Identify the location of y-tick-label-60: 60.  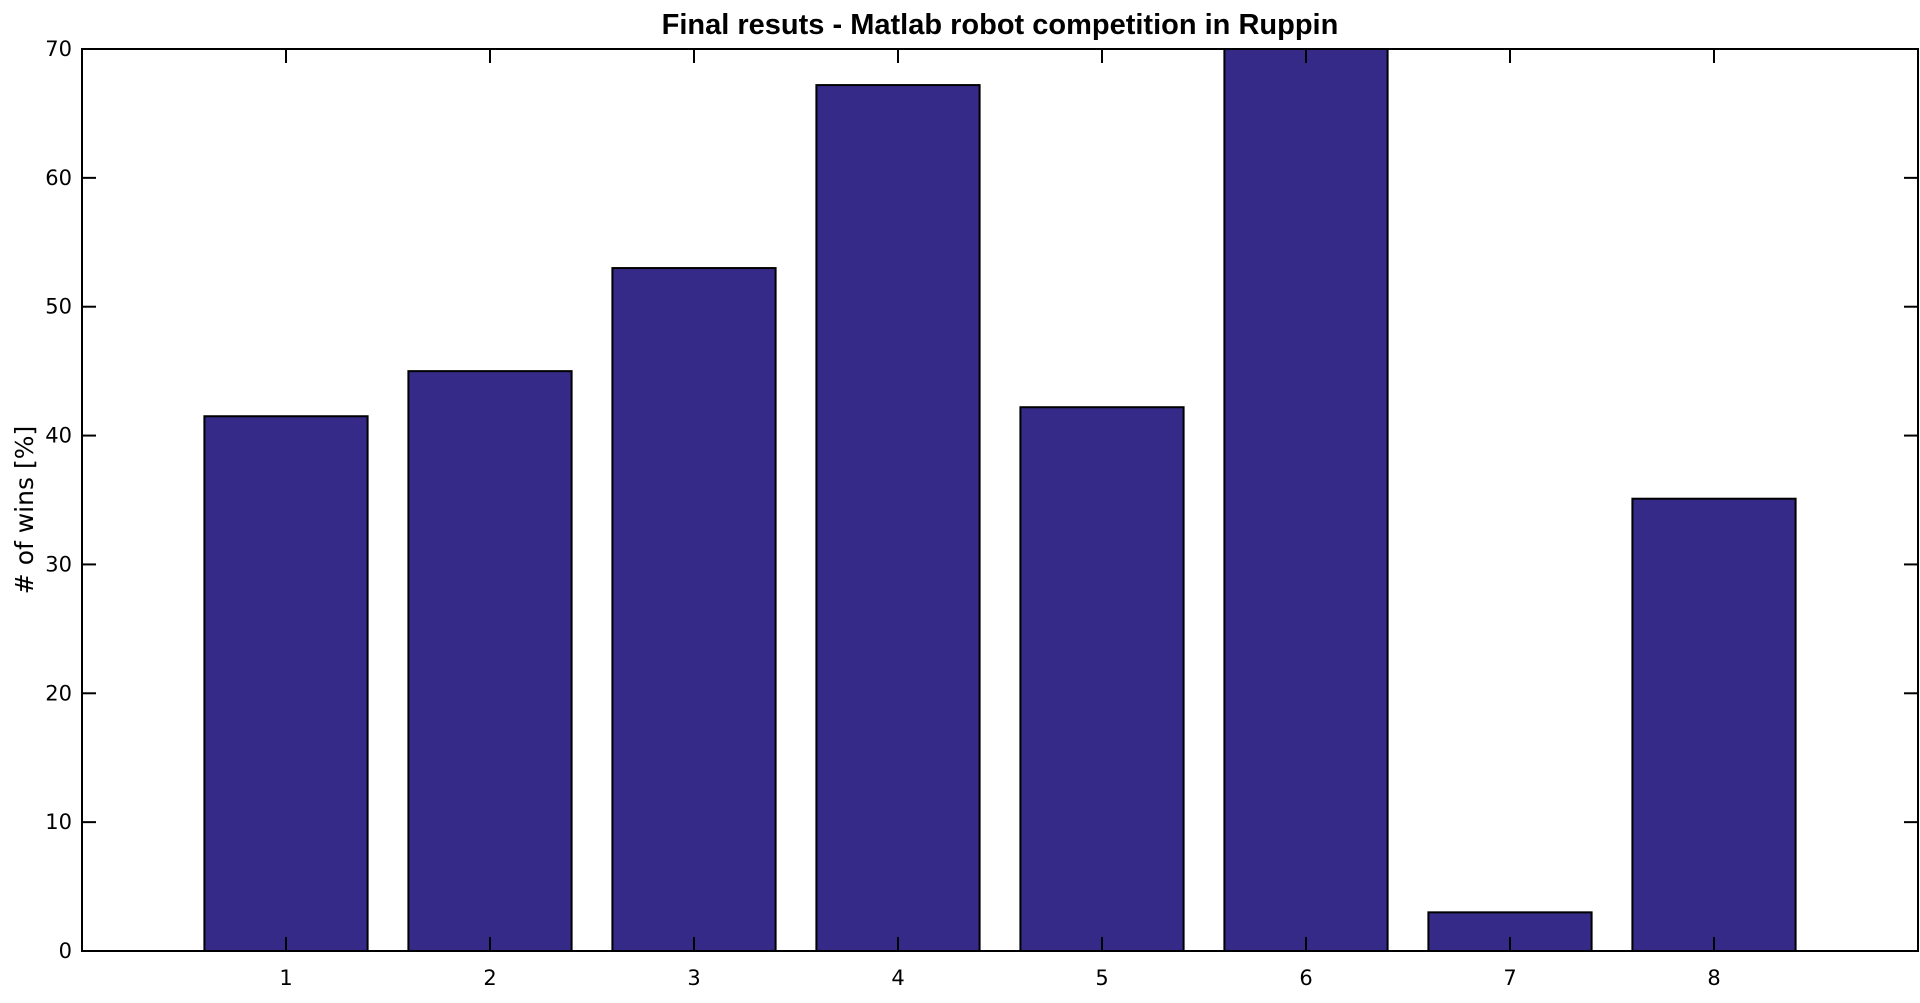
(58, 178).